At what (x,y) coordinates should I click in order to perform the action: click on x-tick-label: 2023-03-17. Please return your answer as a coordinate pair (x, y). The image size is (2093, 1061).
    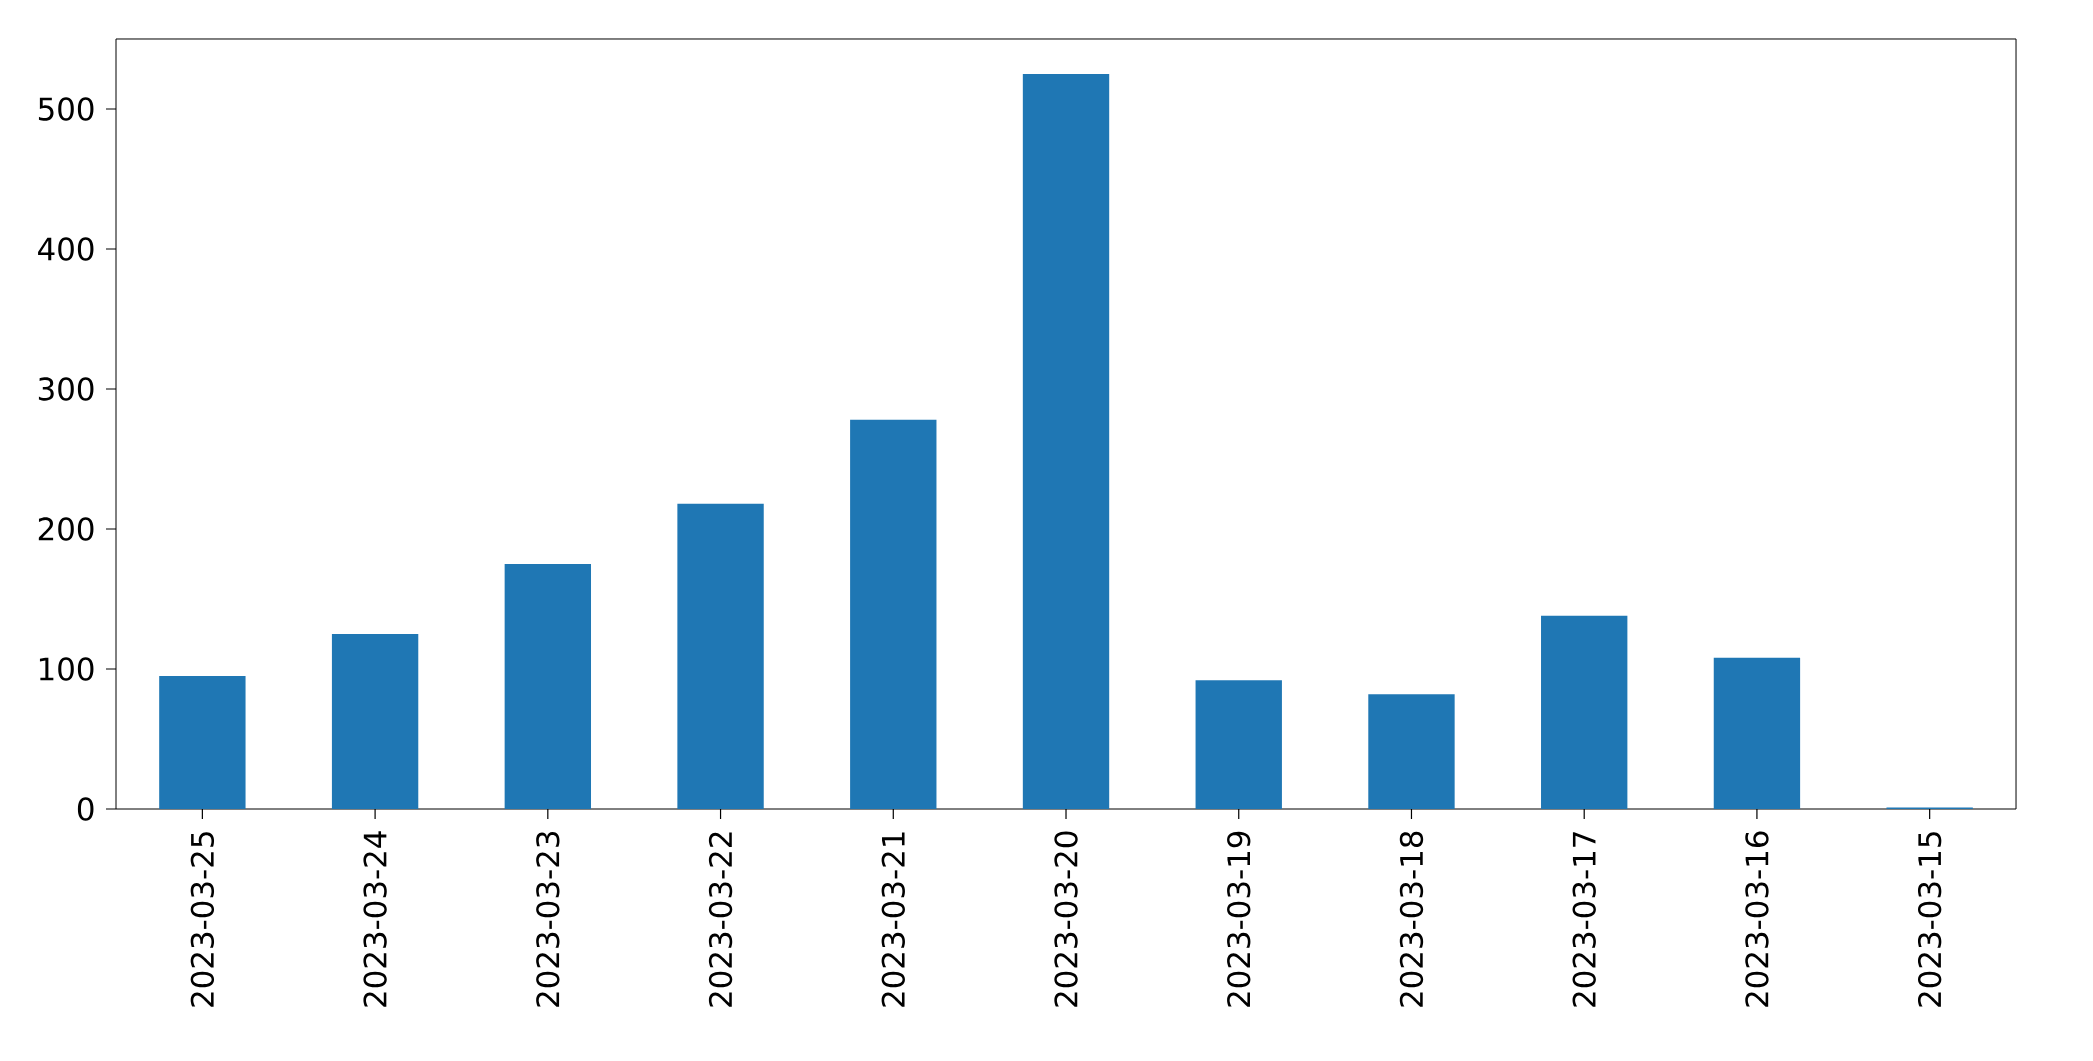
    Looking at the image, I should click on (1584, 919).